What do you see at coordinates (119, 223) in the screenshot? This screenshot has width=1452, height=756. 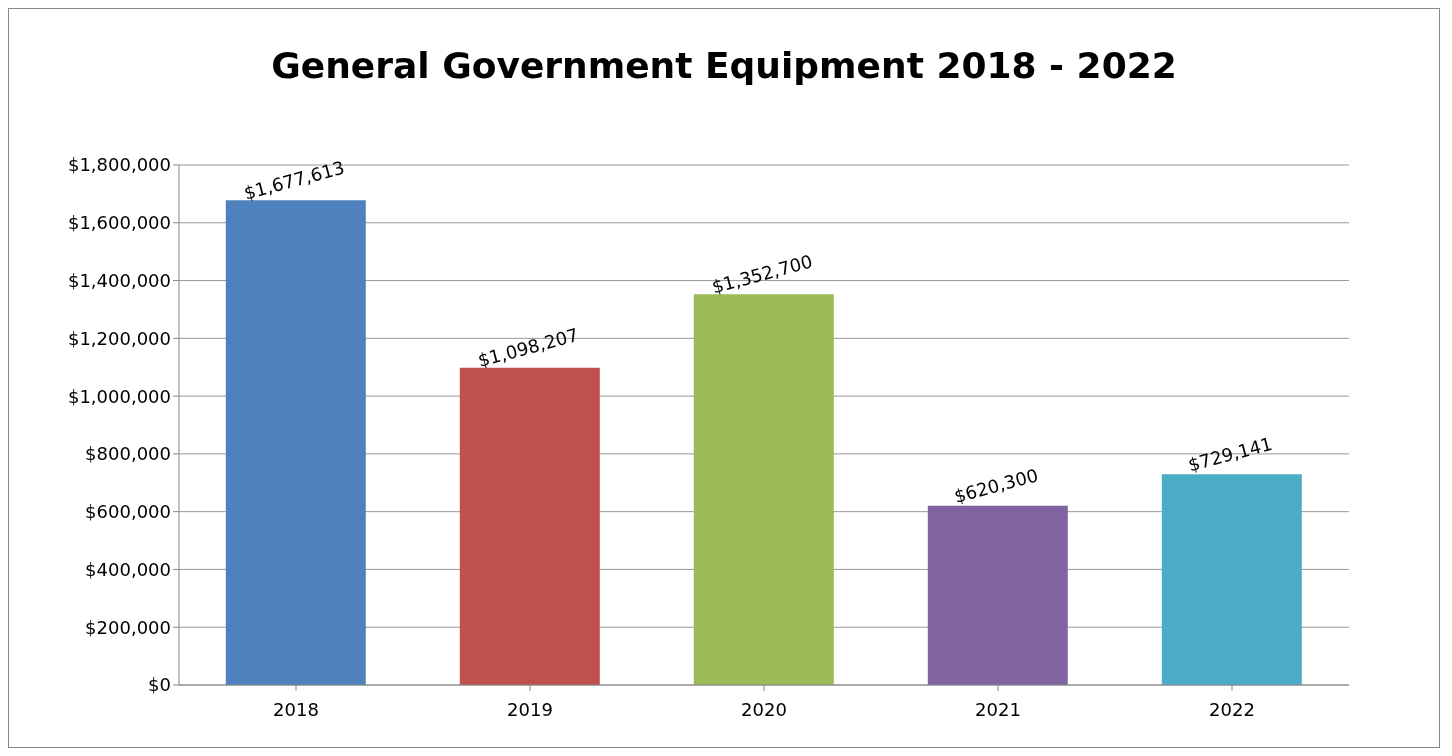 I see `y-tick-label: $1,600,000` at bounding box center [119, 223].